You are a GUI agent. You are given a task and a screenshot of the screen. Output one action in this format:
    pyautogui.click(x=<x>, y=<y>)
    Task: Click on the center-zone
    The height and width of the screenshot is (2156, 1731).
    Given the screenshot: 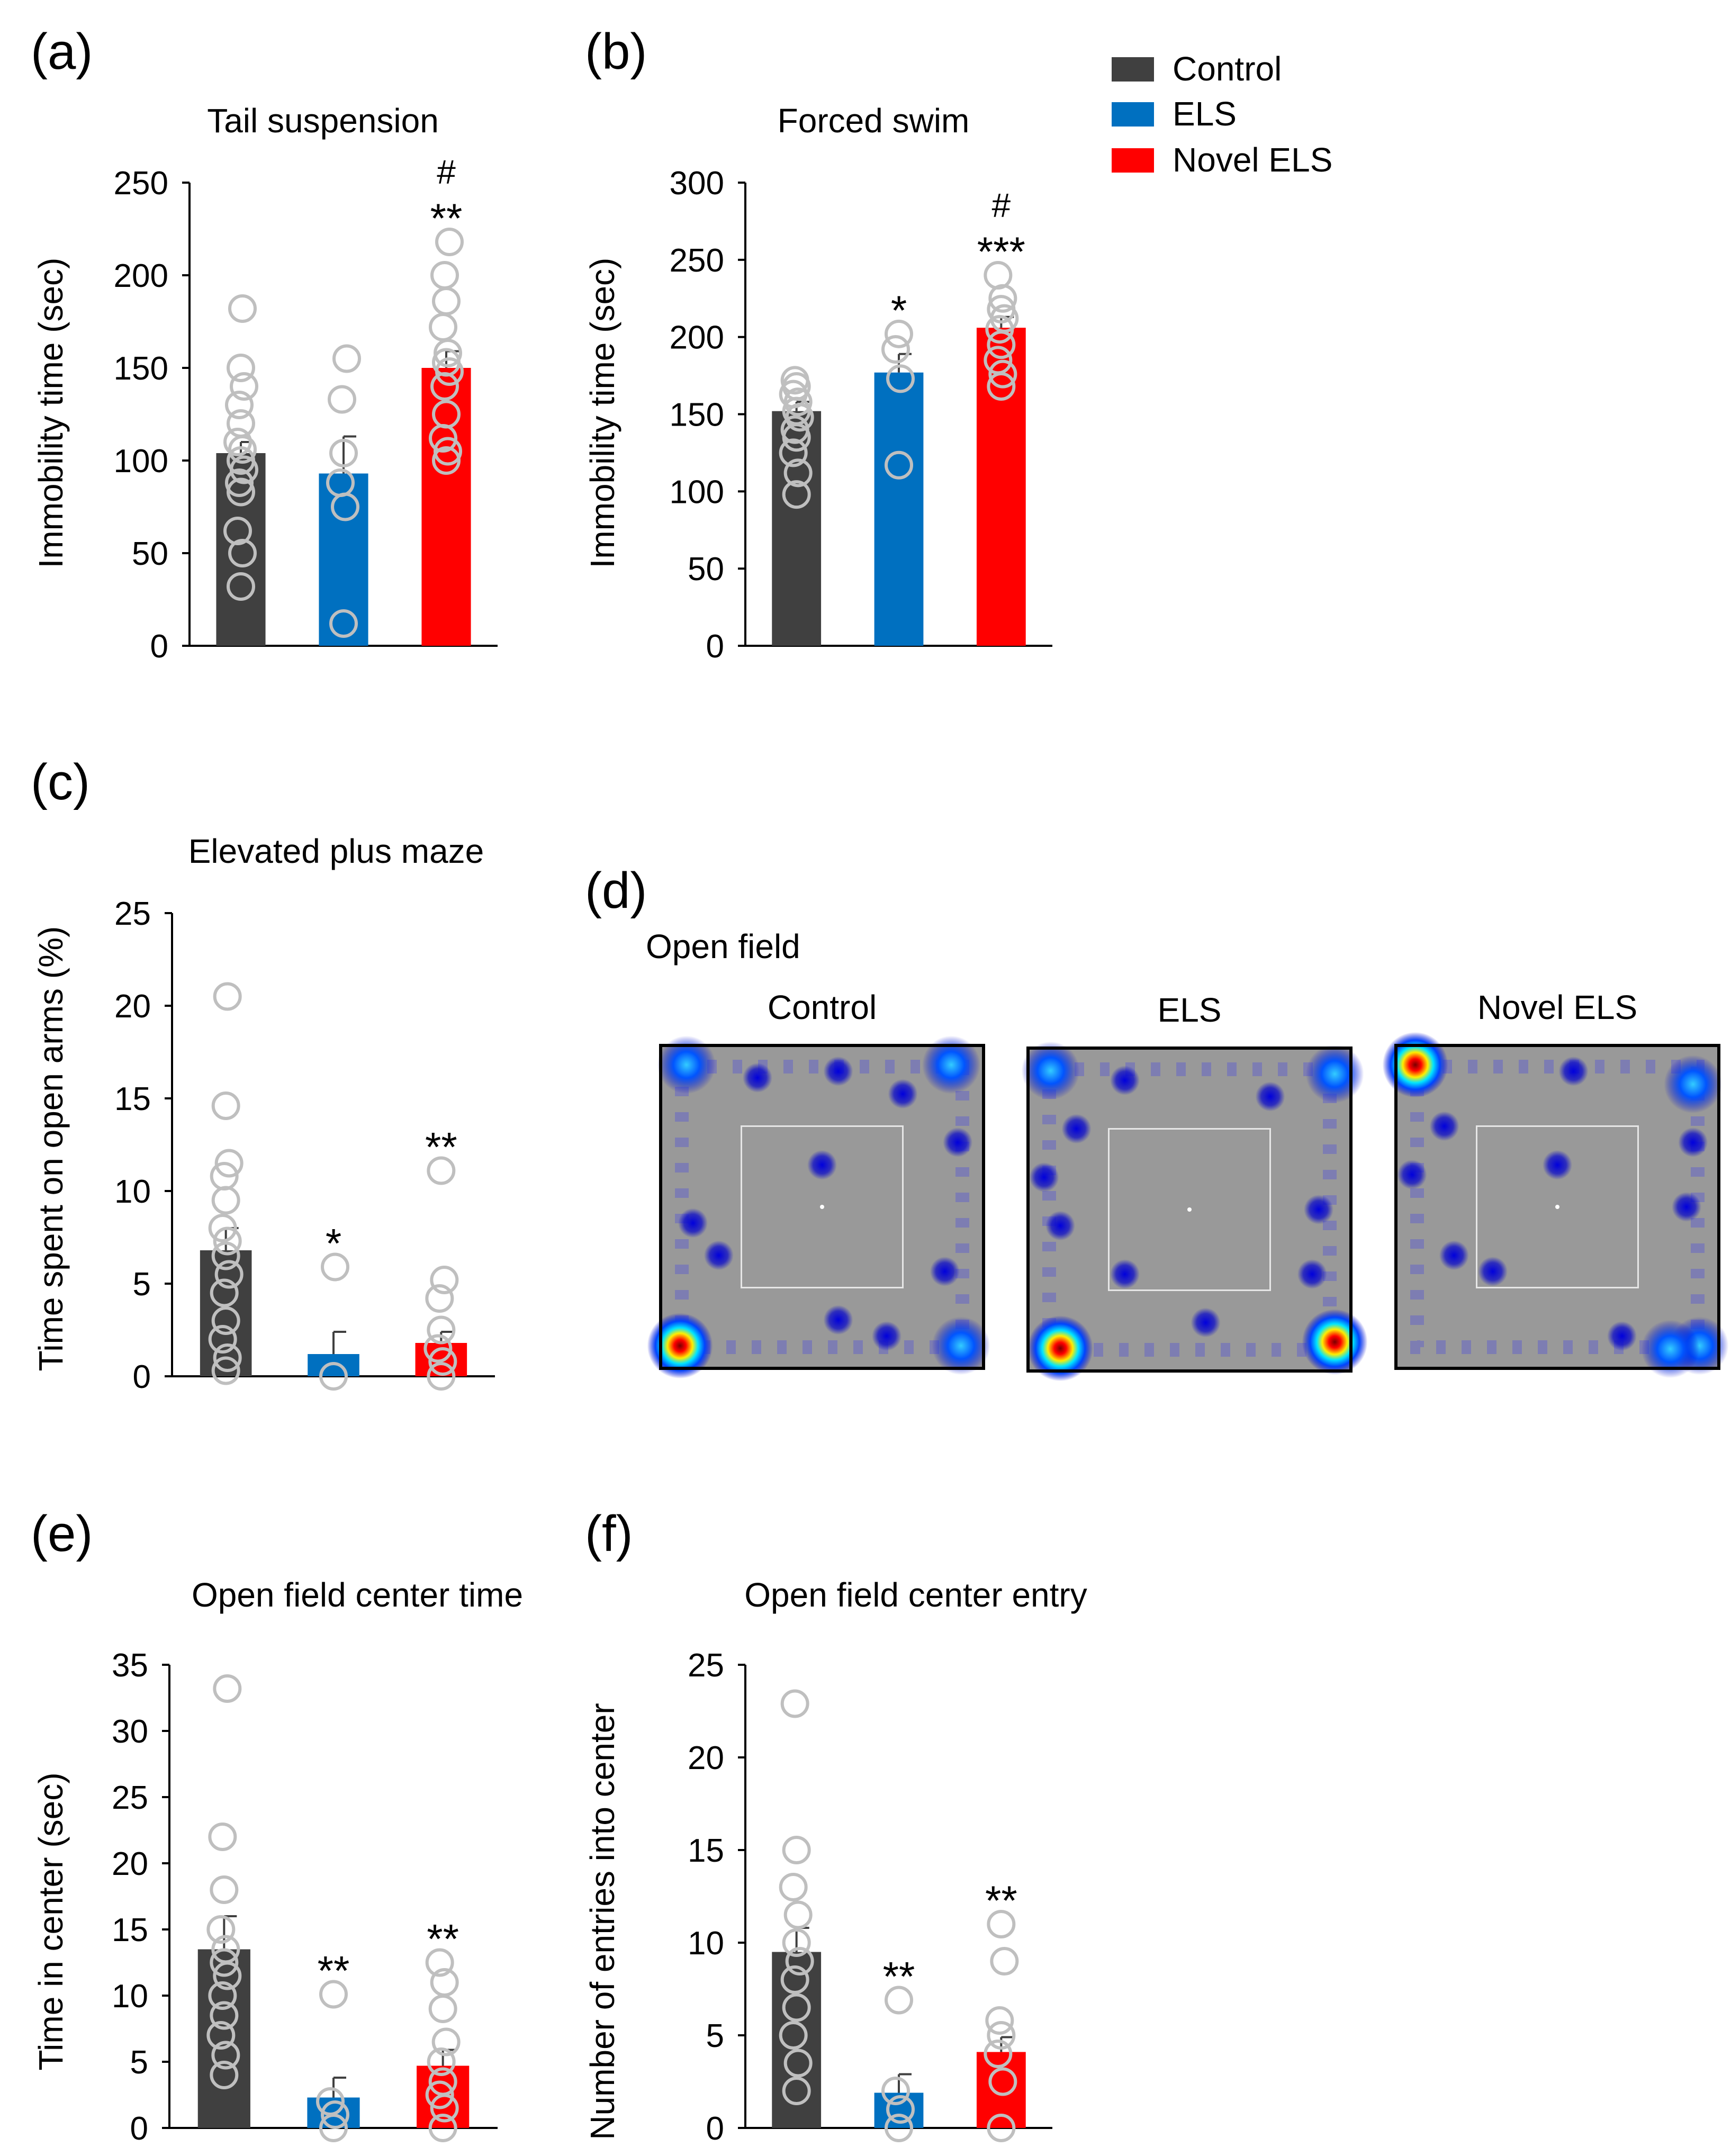 What is the action you would take?
    pyautogui.click(x=822, y=1206)
    